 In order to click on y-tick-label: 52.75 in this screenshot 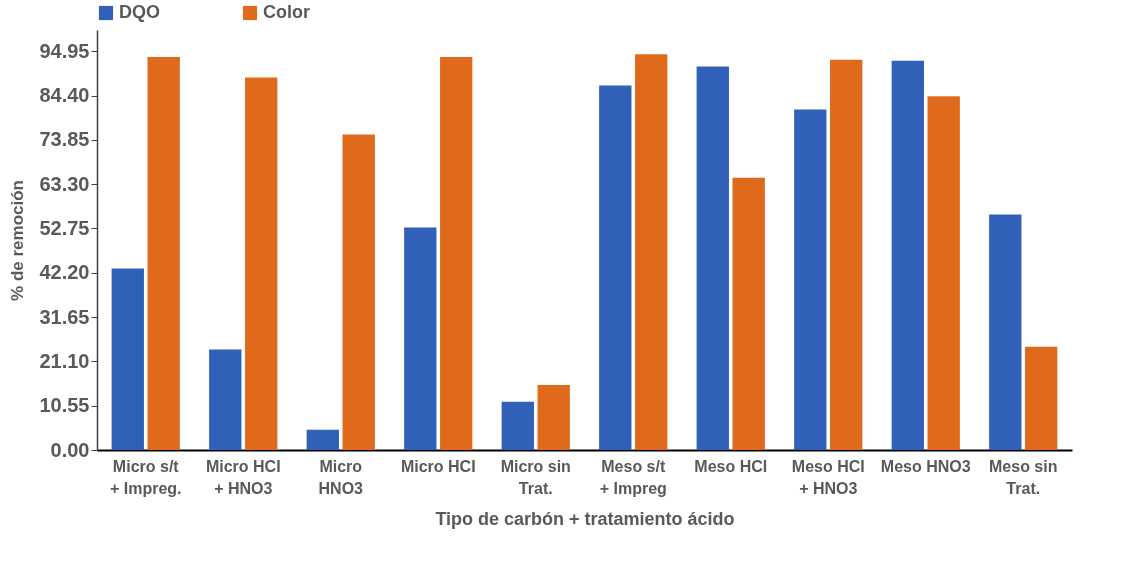, I will do `click(64, 227)`.